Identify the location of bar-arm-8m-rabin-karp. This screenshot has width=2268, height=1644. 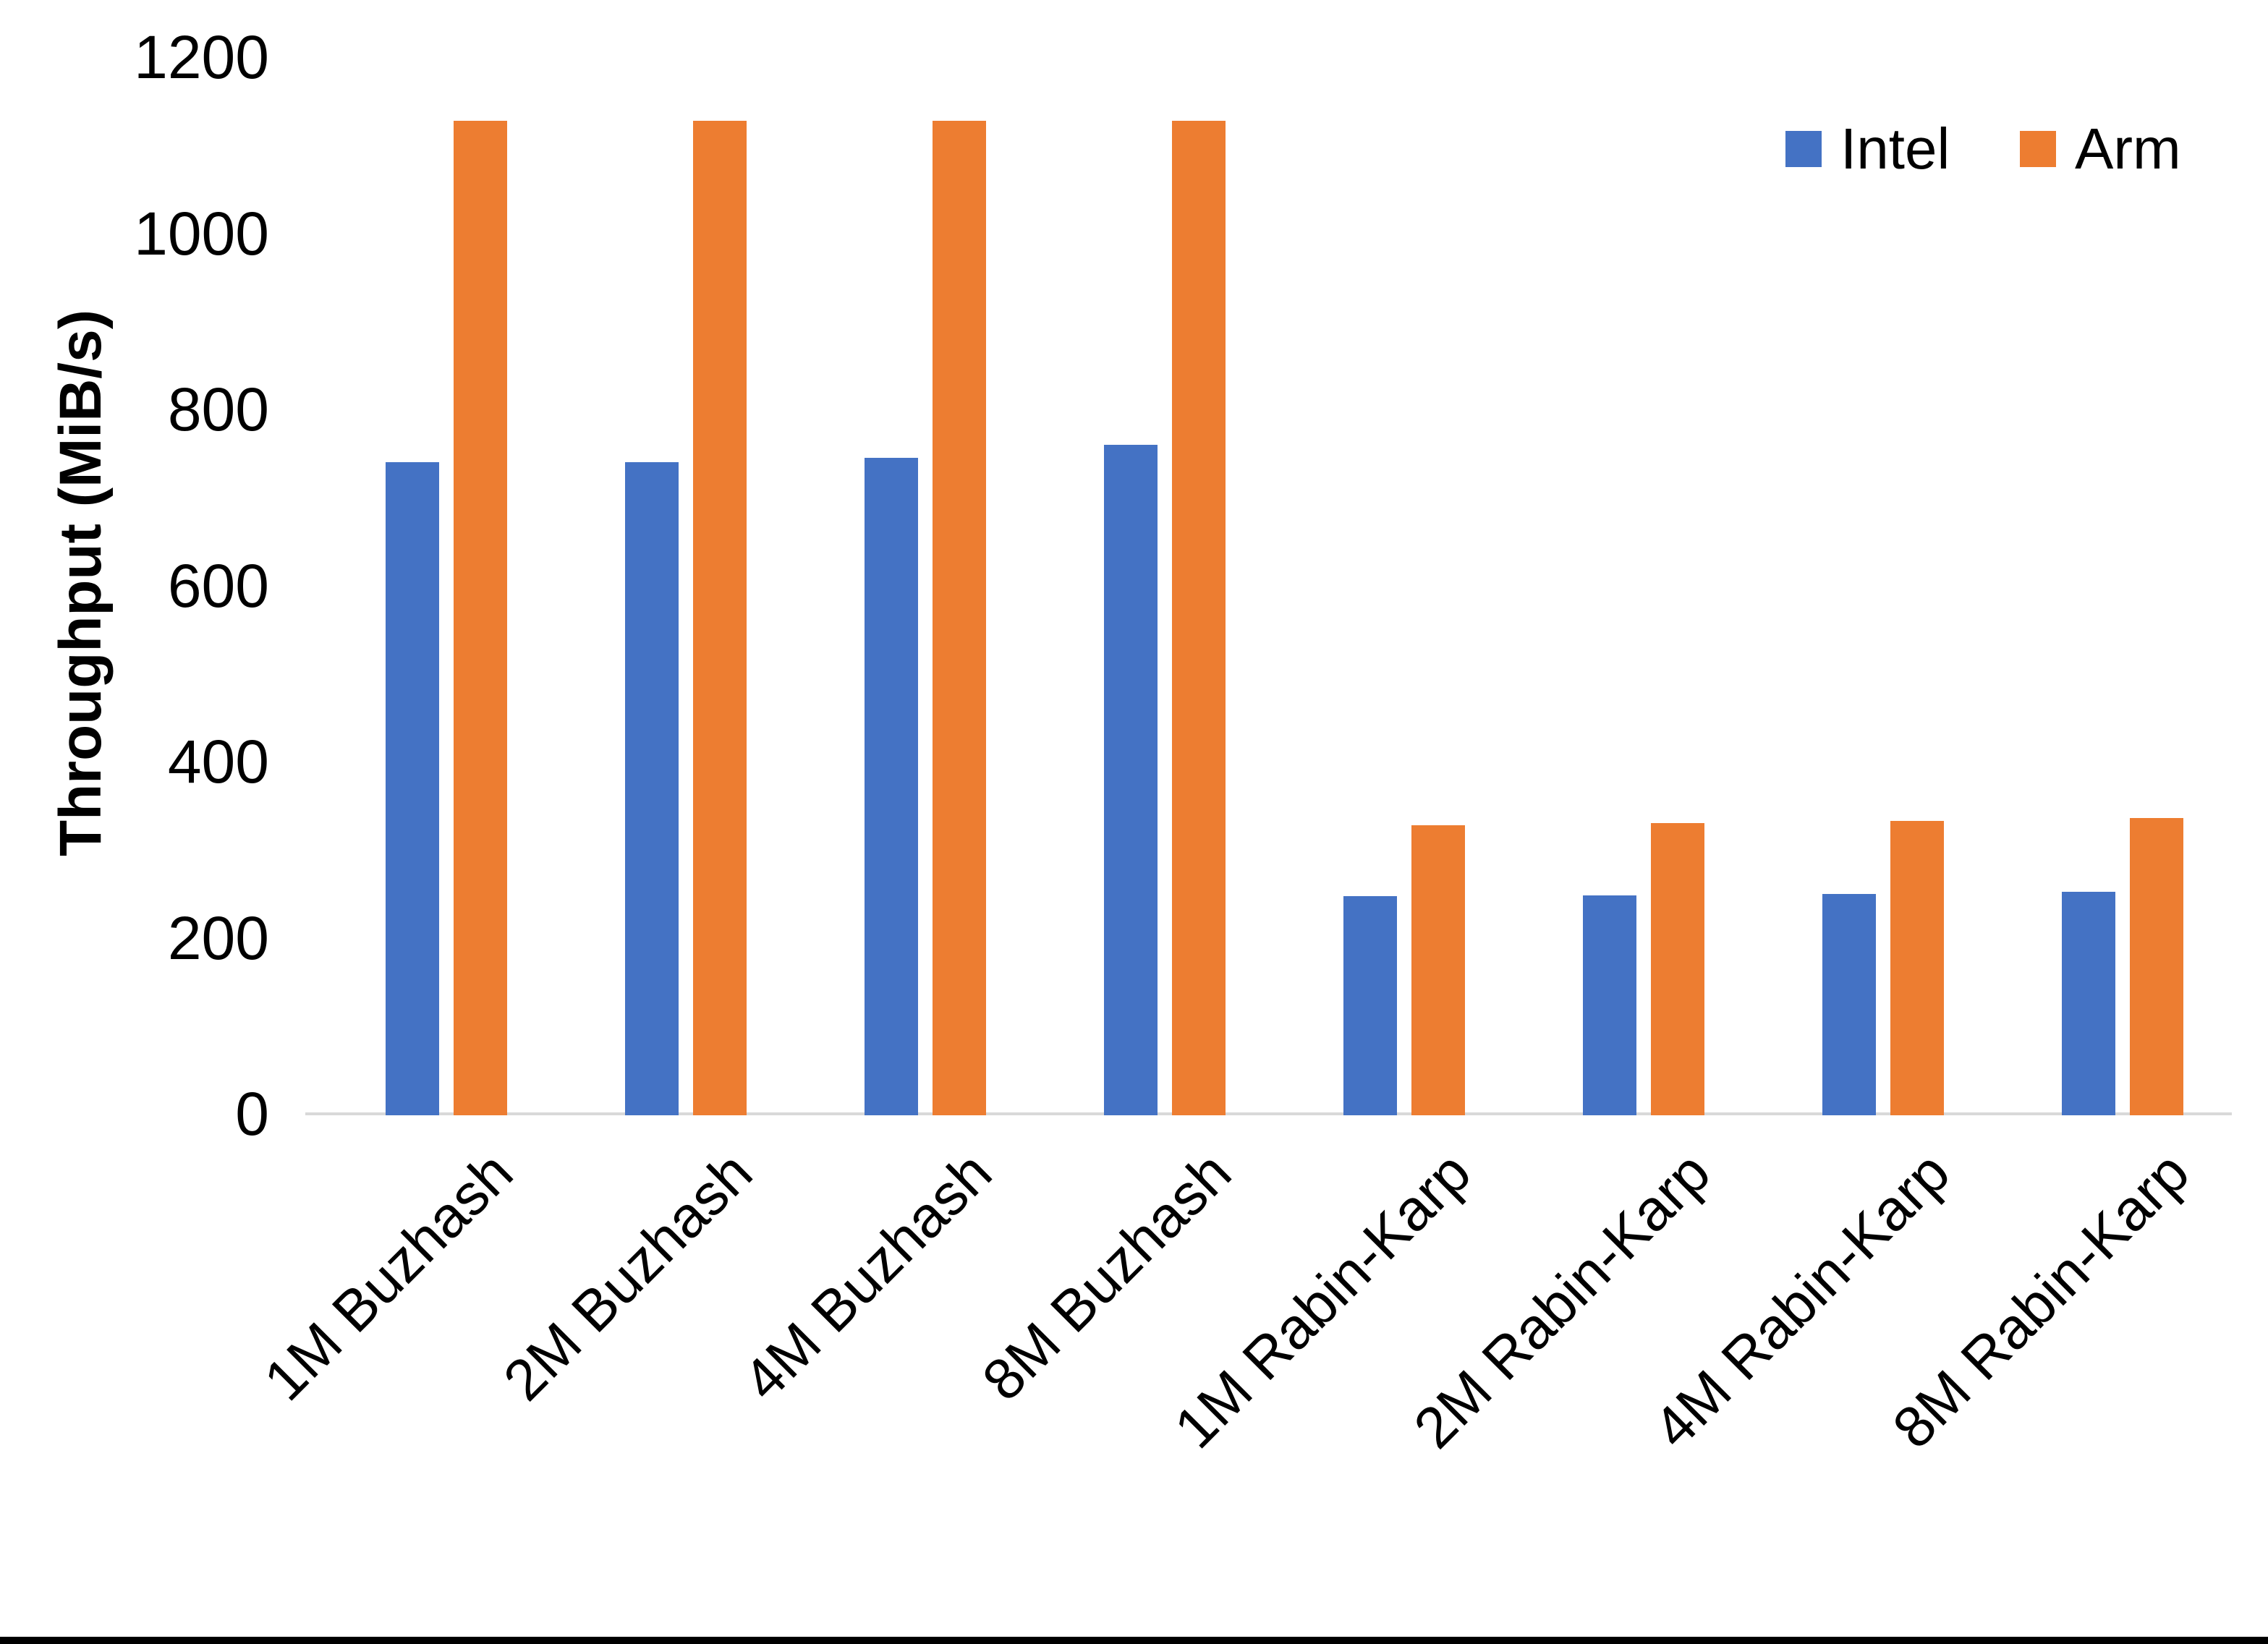
(2156, 966).